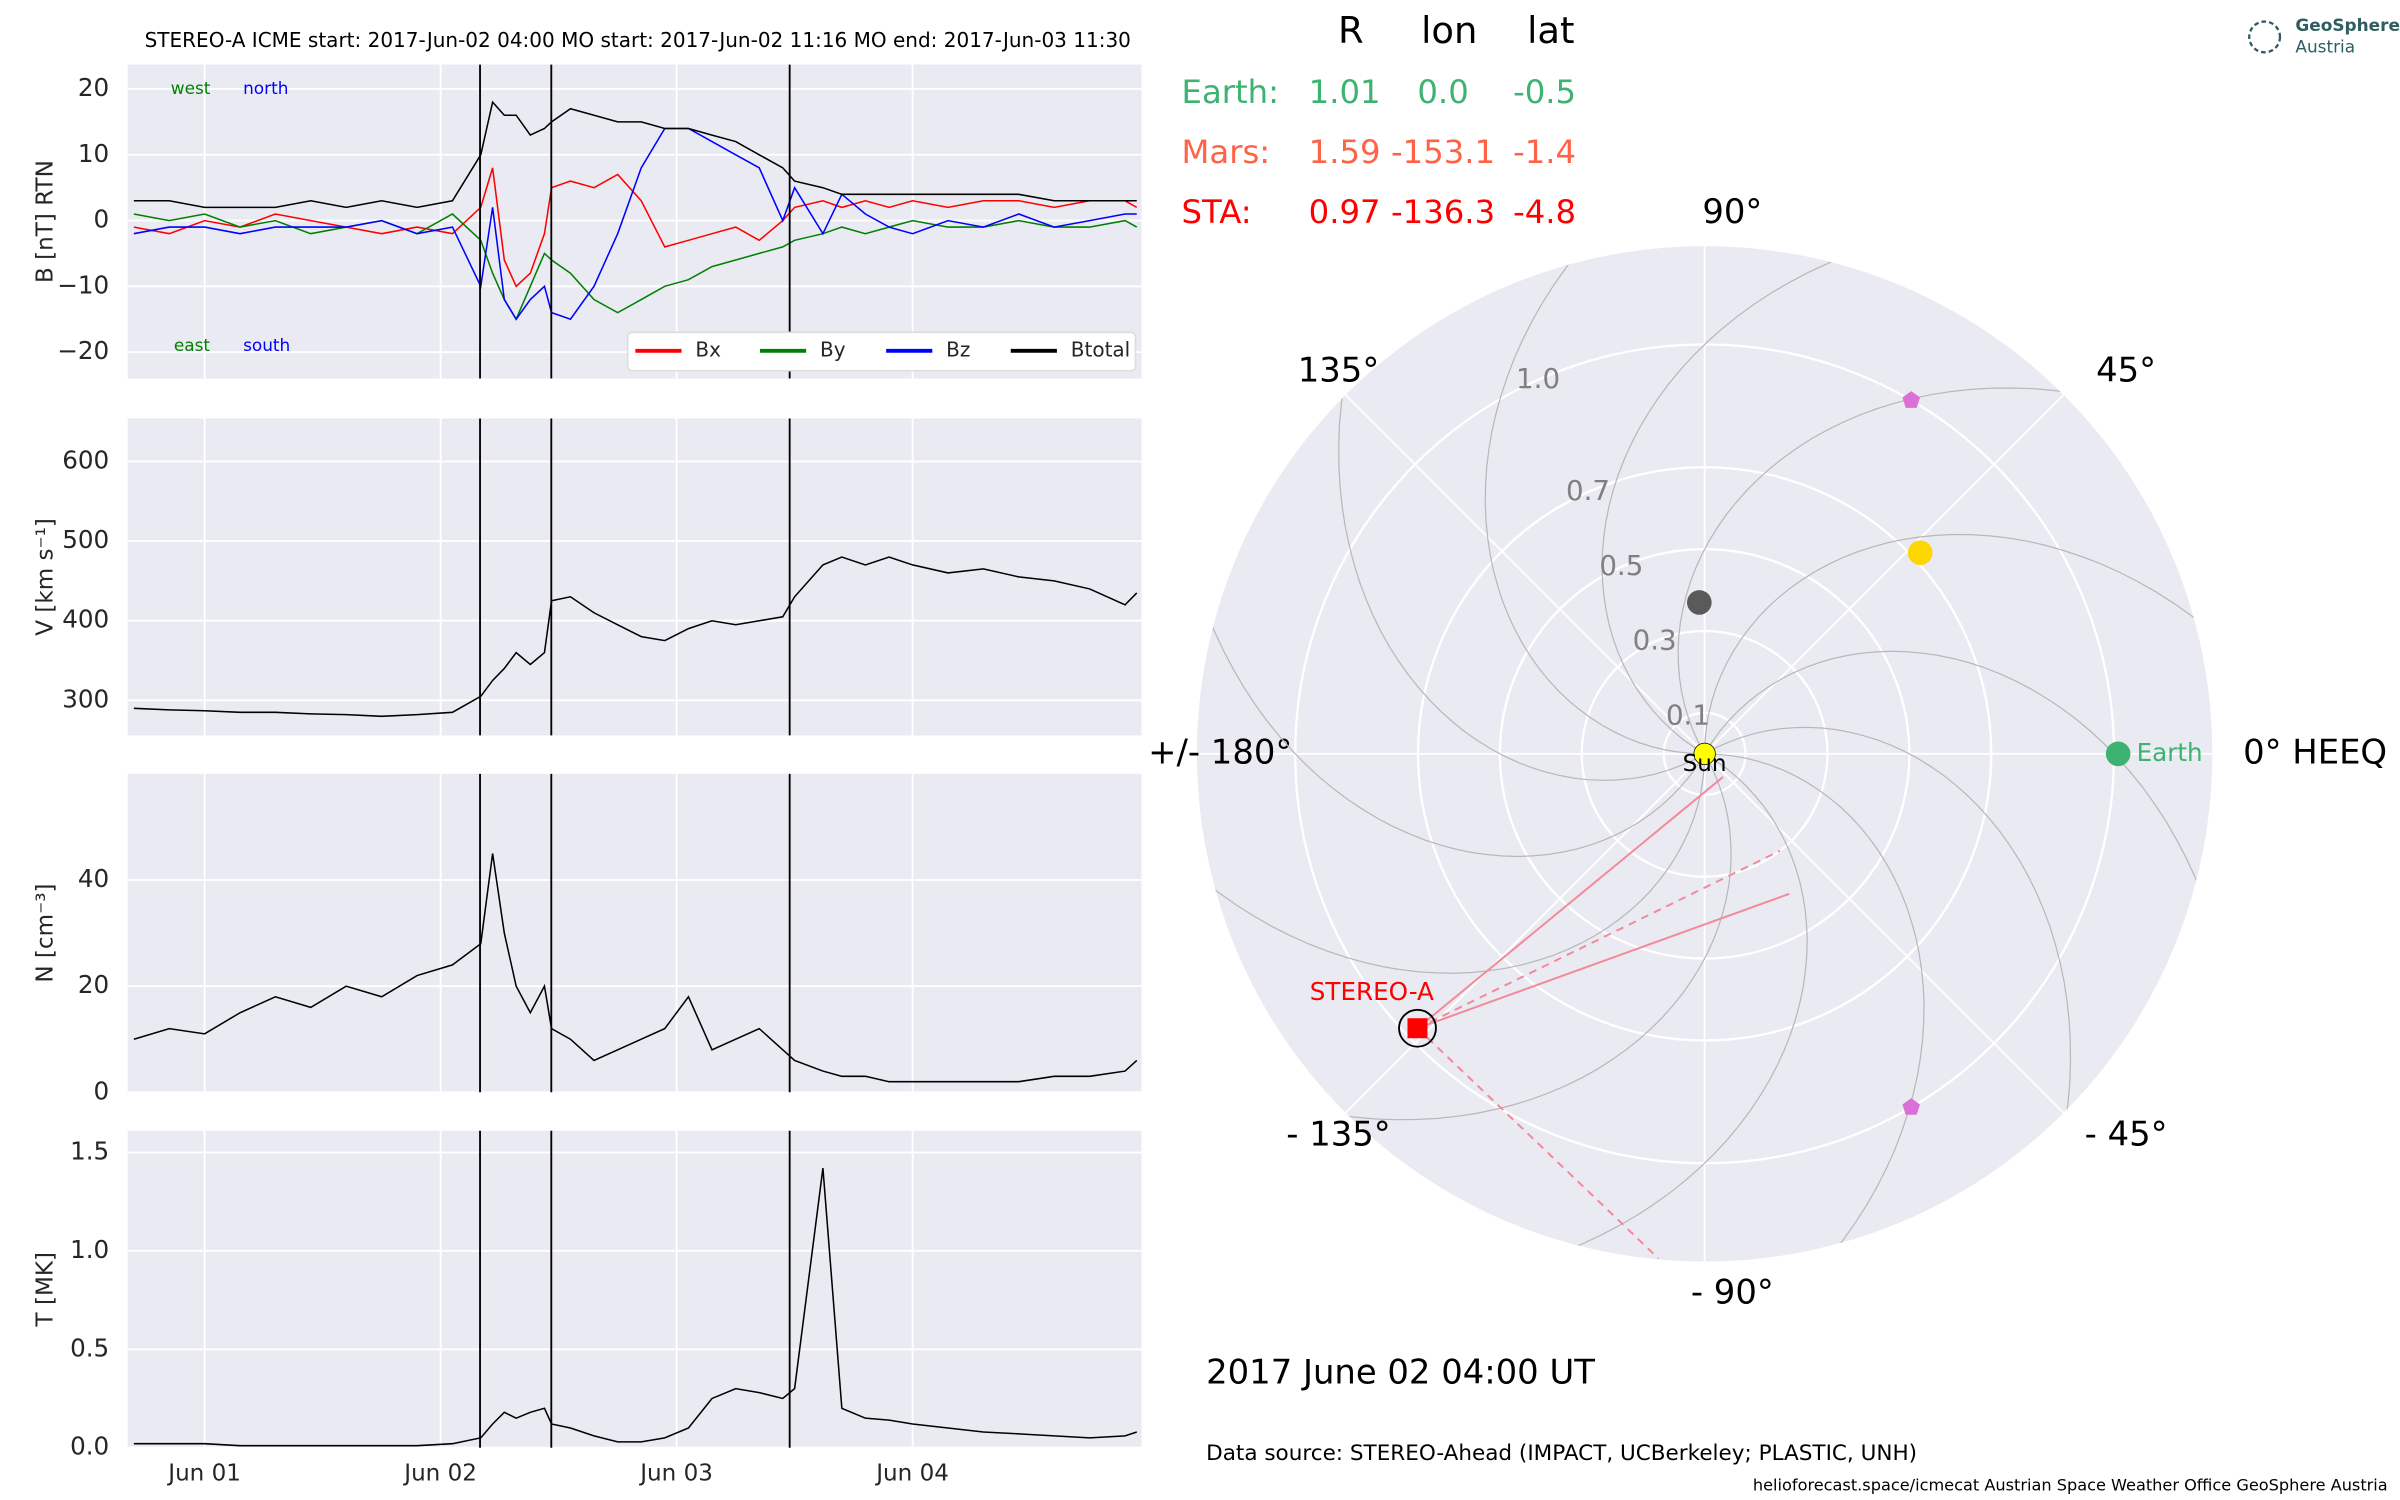  I want to click on logo: GeoSphere Austria, so click(2324, 36).